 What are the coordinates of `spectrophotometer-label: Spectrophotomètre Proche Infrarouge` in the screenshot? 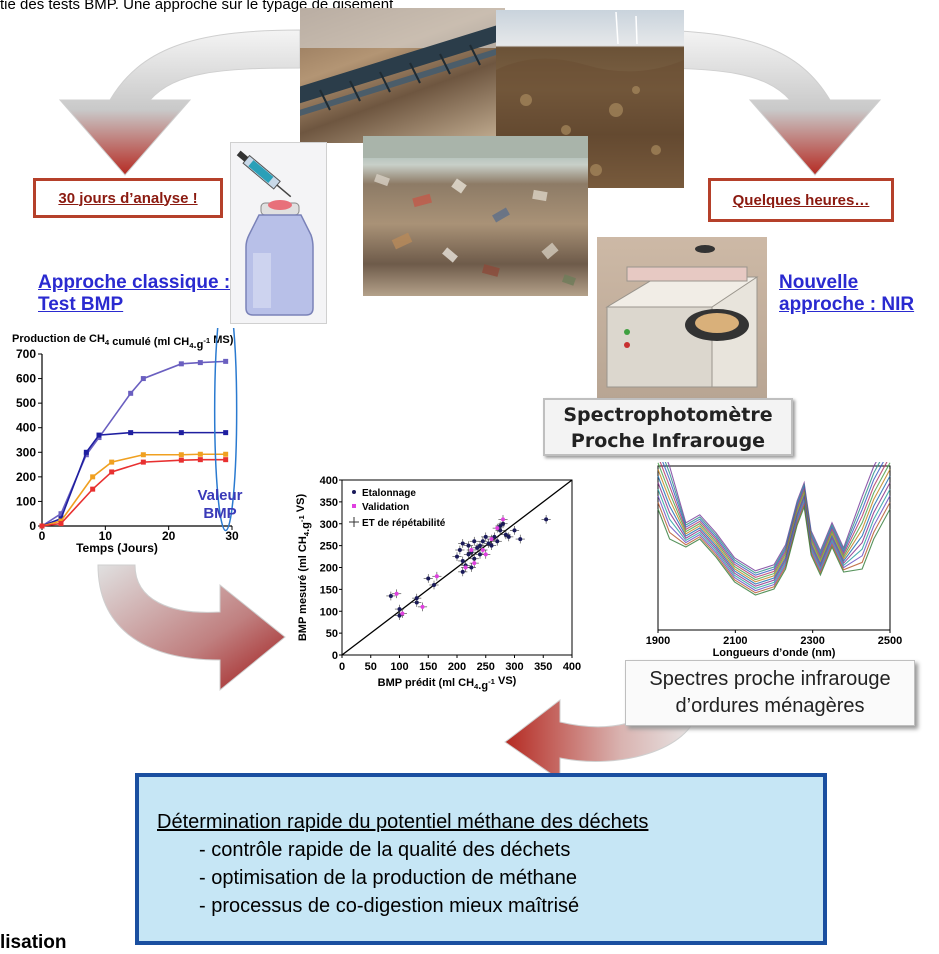 It's located at (668, 427).